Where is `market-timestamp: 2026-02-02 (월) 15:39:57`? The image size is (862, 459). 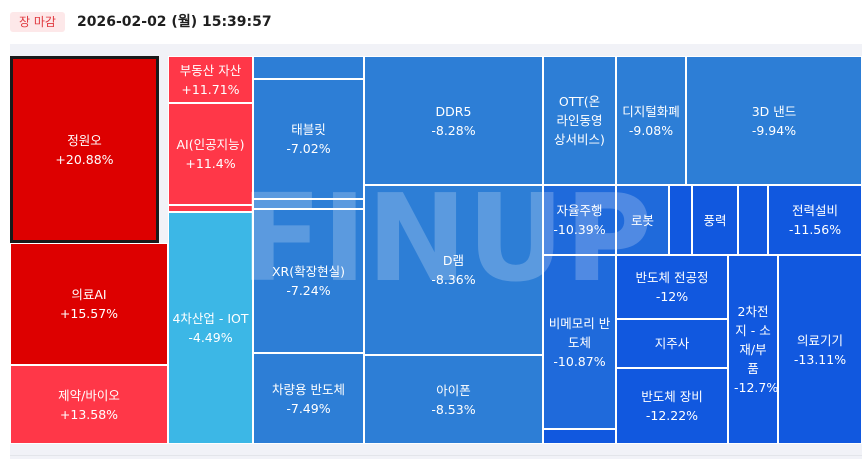
market-timestamp: 2026-02-02 (월) 15:39:57 is located at coordinates (174, 22).